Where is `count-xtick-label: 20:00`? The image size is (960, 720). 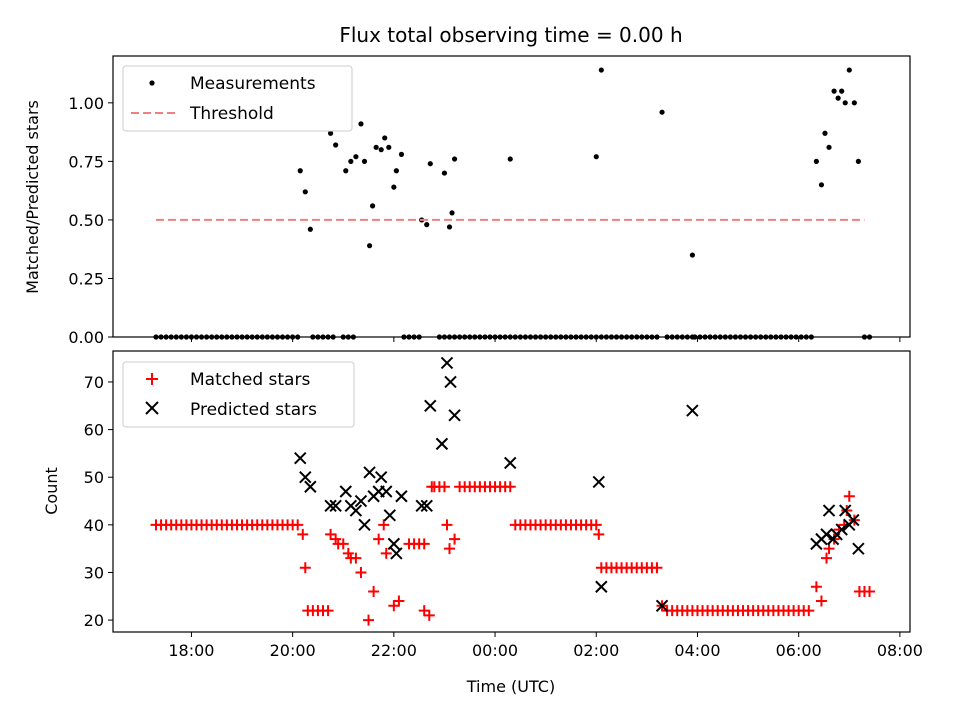 count-xtick-label: 20:00 is located at coordinates (293, 650).